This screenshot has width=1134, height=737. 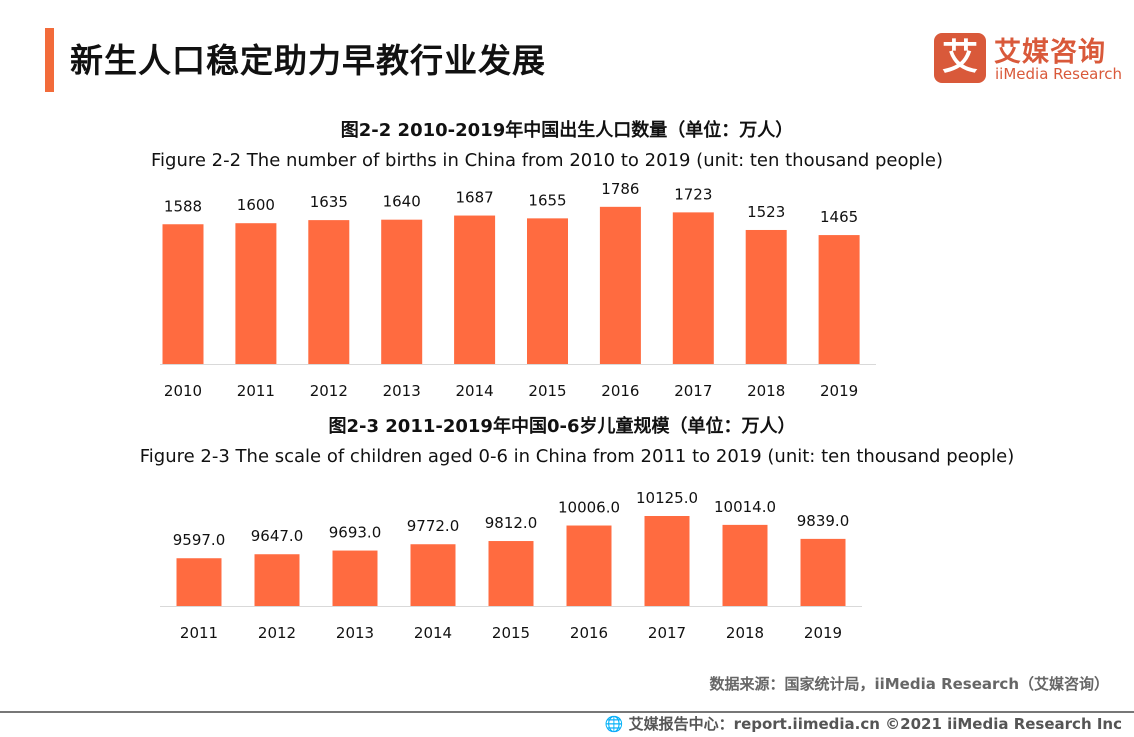 I want to click on data-label: 1786, so click(x=620, y=189).